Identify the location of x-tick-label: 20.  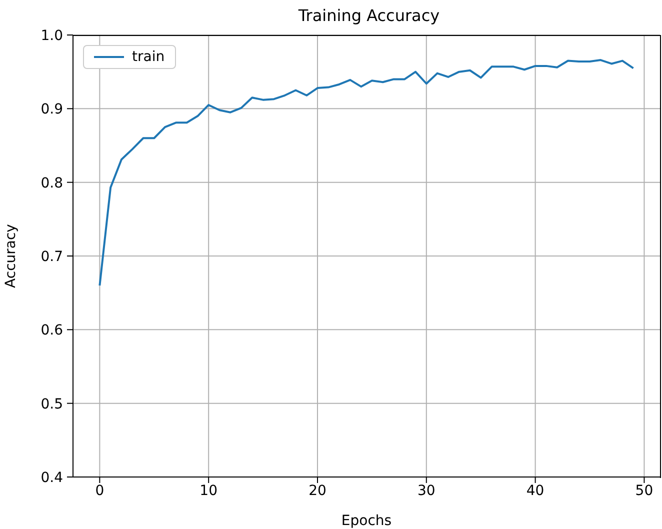
(317, 490).